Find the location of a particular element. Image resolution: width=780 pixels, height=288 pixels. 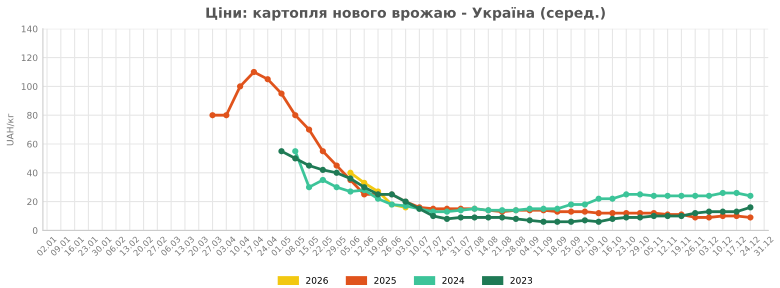

y-tick-label: 120 is located at coordinates (30, 58).